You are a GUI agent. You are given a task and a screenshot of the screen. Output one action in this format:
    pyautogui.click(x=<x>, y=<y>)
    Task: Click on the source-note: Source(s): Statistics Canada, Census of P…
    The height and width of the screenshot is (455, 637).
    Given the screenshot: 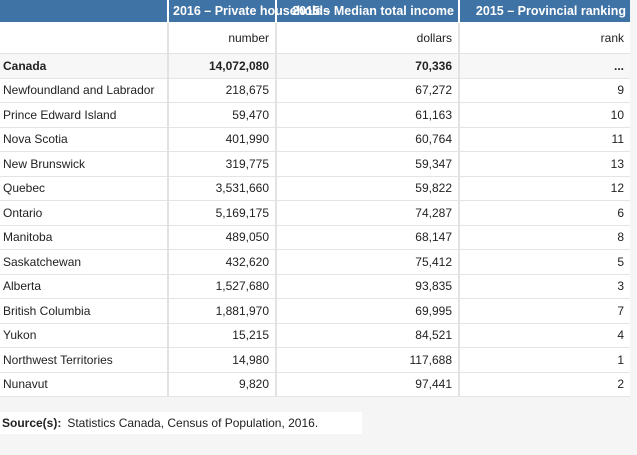 What is the action you would take?
    pyautogui.click(x=181, y=423)
    